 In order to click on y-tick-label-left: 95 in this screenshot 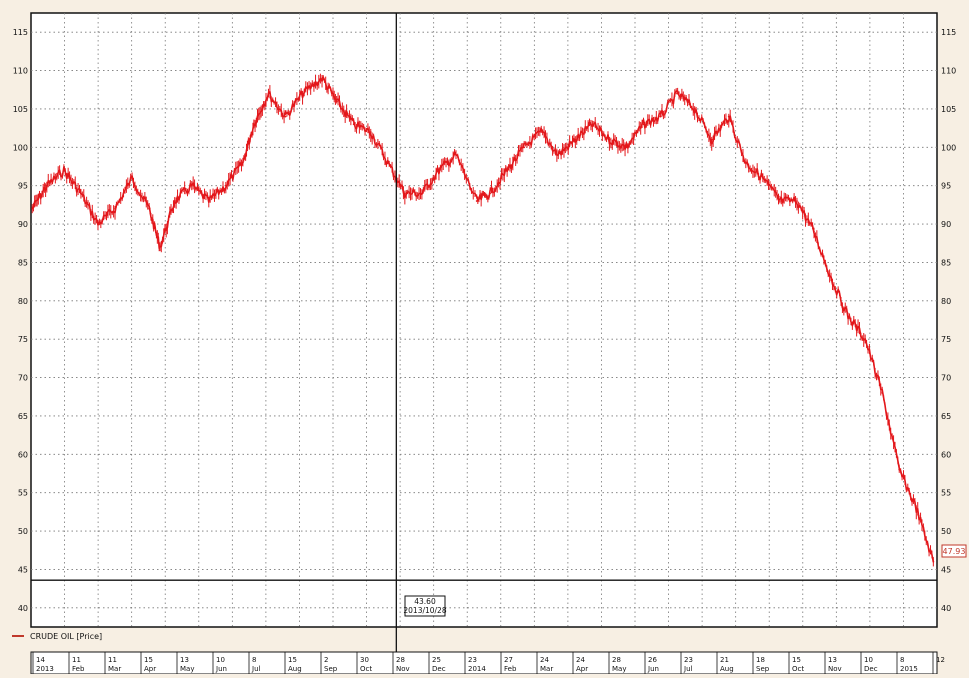, I will do `click(23, 186)`.